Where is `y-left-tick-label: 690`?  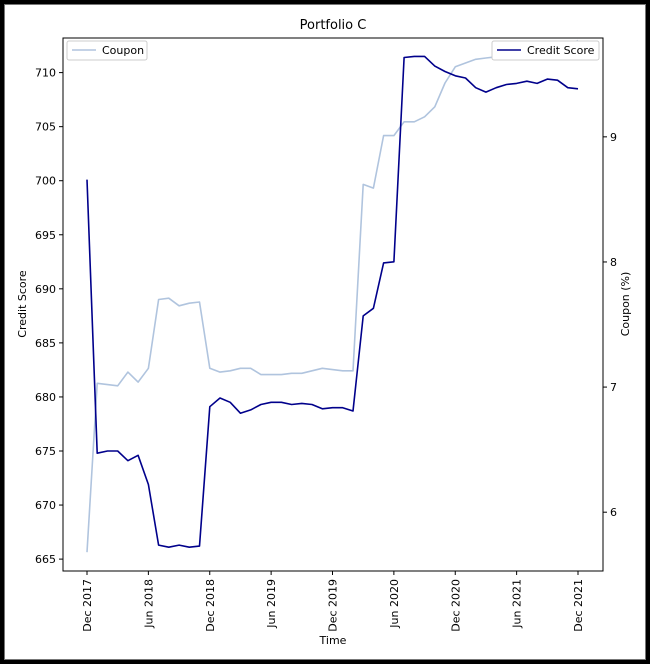 y-left-tick-label: 690 is located at coordinates (45, 289).